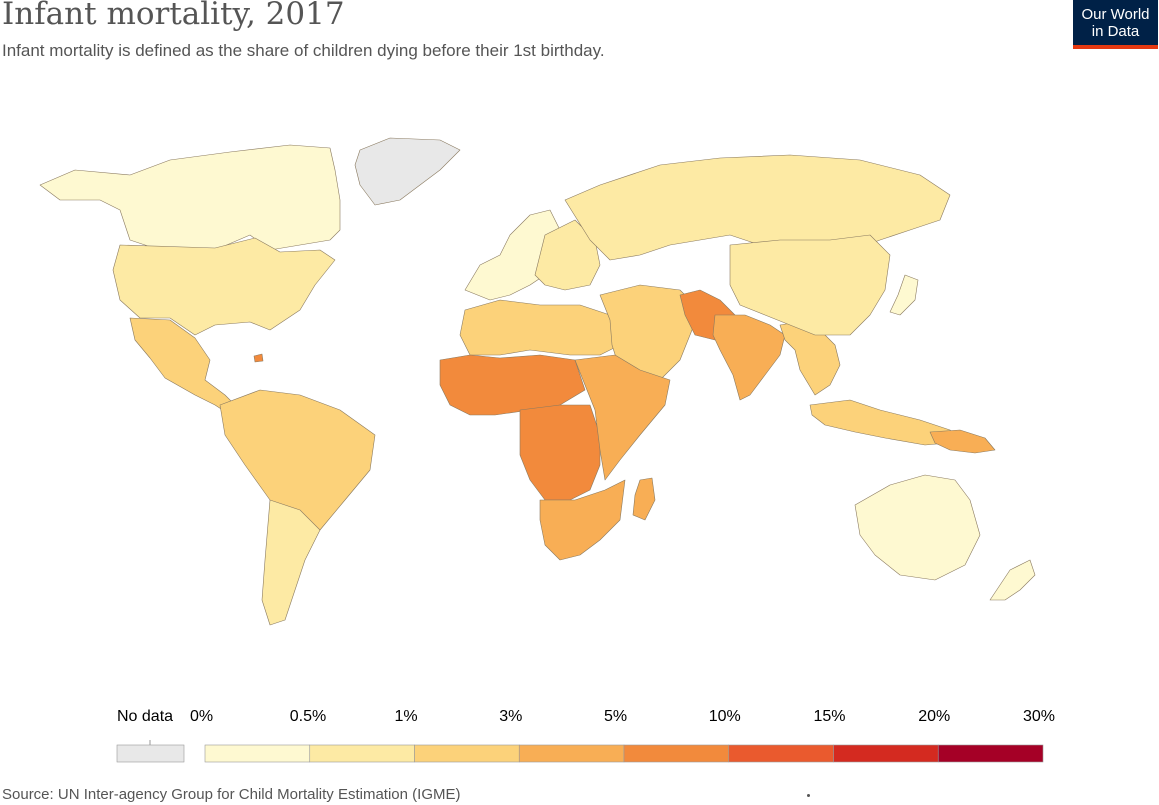  What do you see at coordinates (291, 562) in the screenshot?
I see `region-southern-cone` at bounding box center [291, 562].